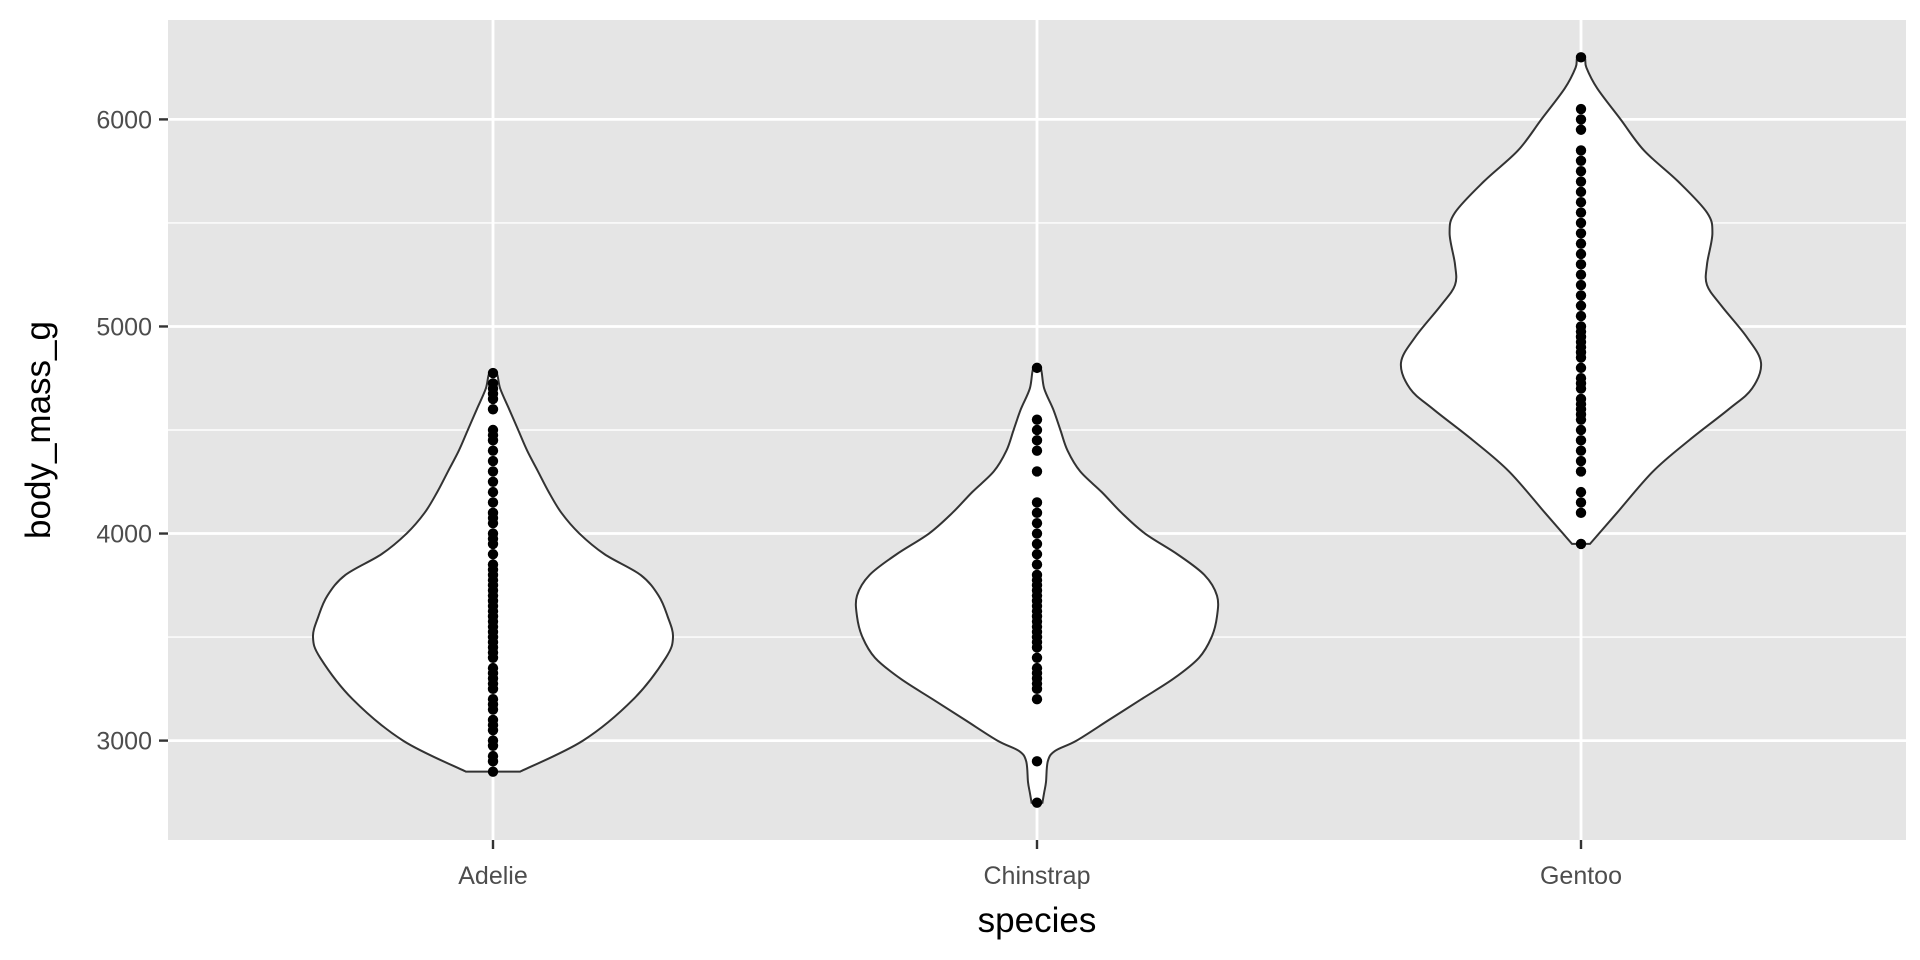 Image resolution: width=1920 pixels, height=960 pixels. Describe the element at coordinates (1037, 920) in the screenshot. I see `x-axis-title: species` at that location.